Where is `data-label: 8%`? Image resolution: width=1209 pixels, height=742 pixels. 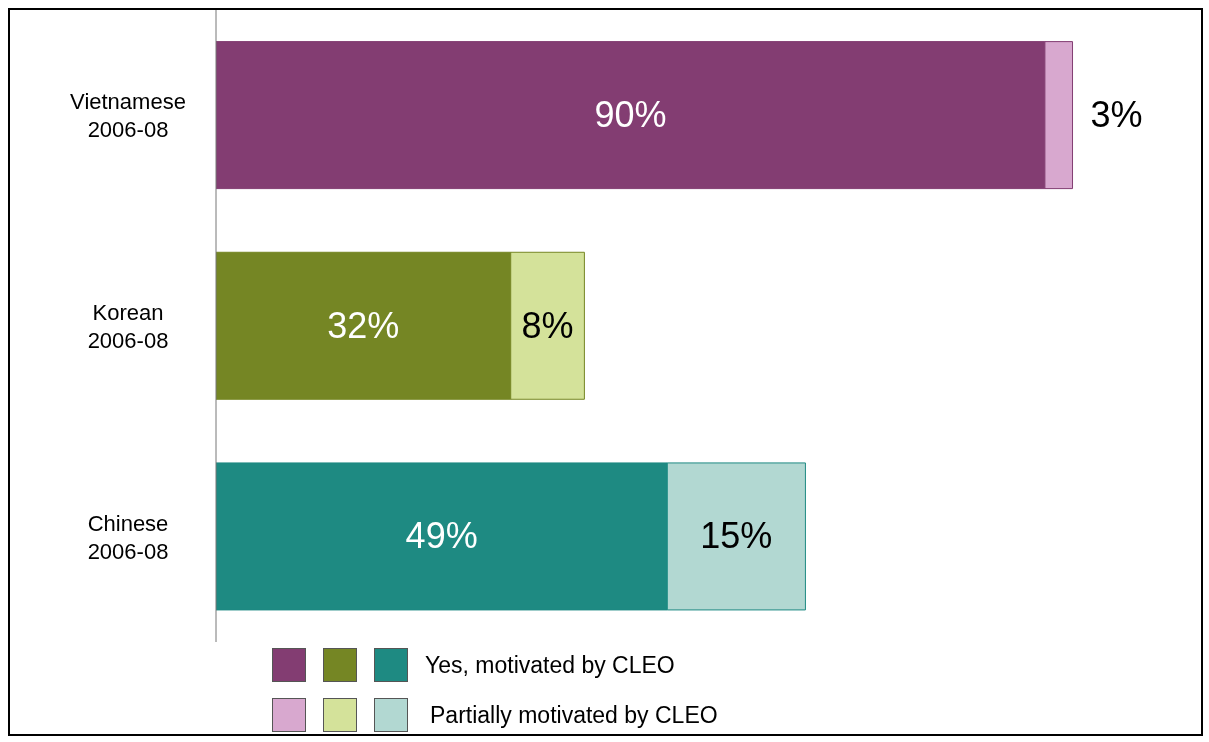
data-label: 8% is located at coordinates (547, 325).